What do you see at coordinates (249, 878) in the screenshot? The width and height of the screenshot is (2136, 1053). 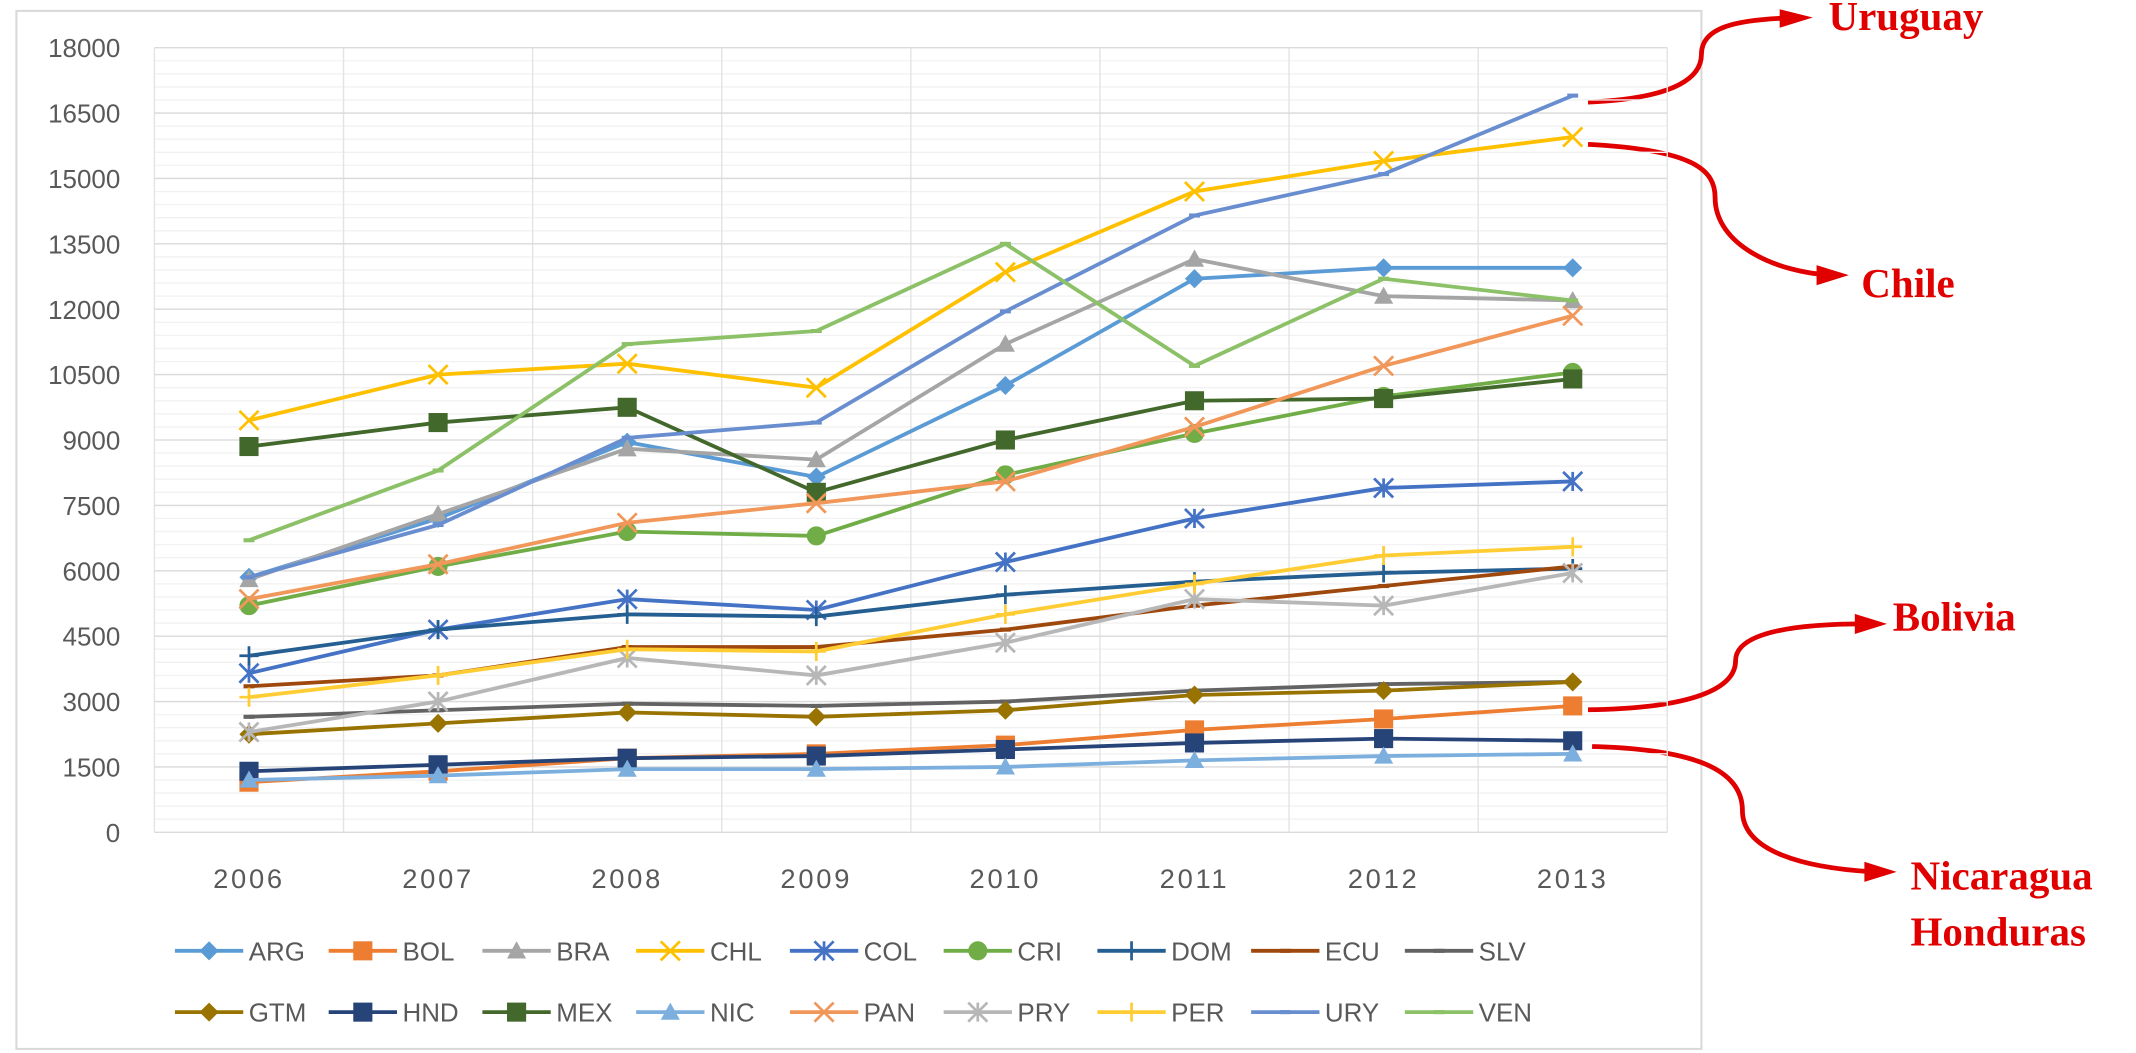 I see `x-tick-label: 2006` at bounding box center [249, 878].